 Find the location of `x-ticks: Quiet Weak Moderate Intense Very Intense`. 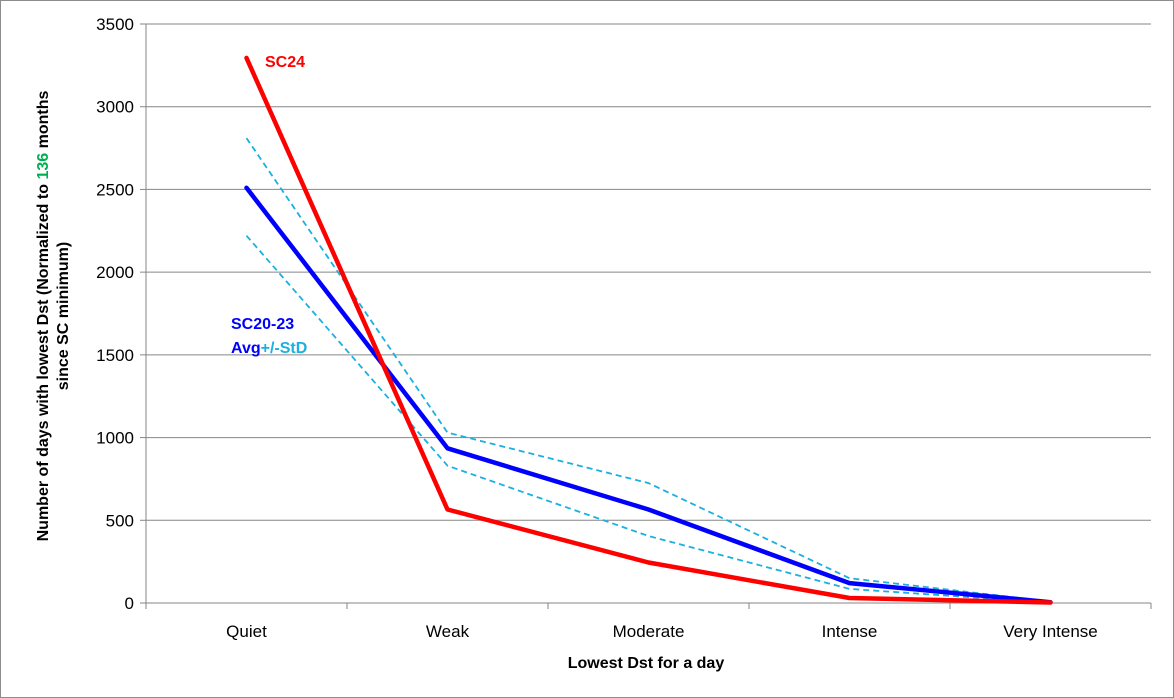

x-ticks: Quiet Weak Moderate Intense Very Intense is located at coordinates (648, 622).